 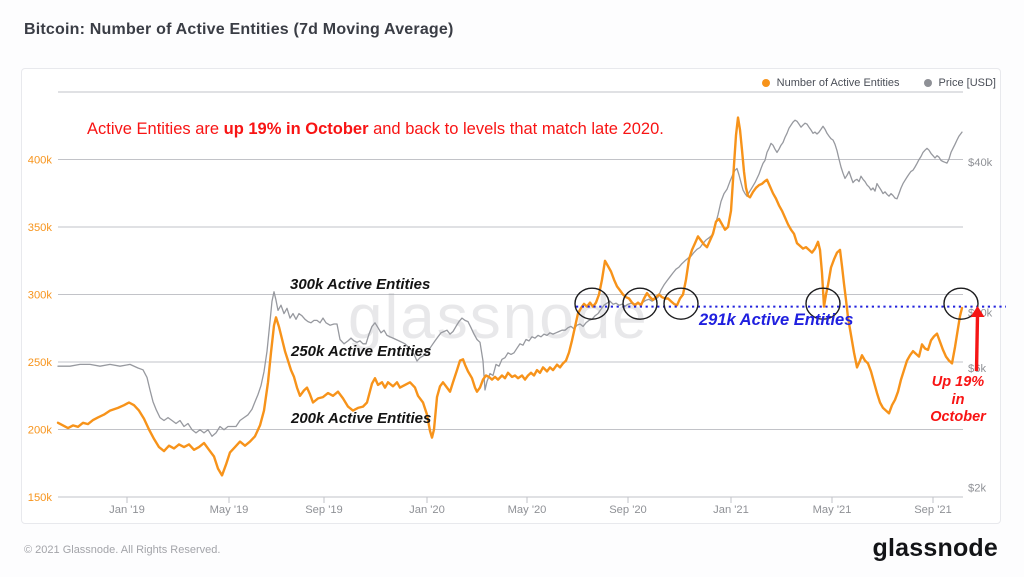 I want to click on legend-label: Price [USD], so click(x=967, y=83).